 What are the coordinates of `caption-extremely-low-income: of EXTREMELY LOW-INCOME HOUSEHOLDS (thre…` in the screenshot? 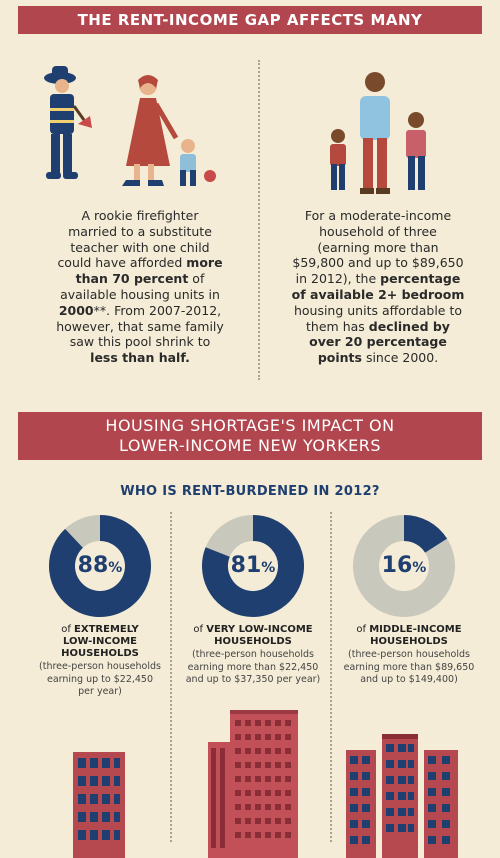 It's located at (100, 661).